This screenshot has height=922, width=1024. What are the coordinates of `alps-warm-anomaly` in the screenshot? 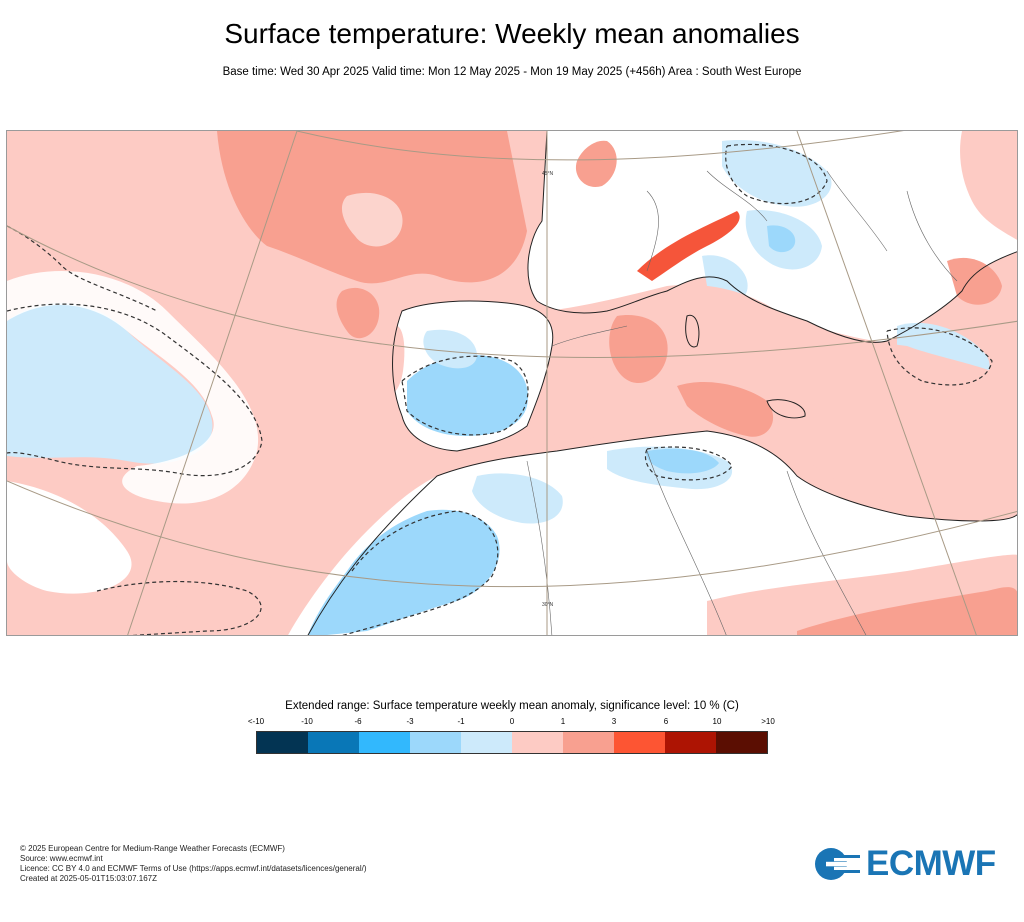 It's located at (688, 246).